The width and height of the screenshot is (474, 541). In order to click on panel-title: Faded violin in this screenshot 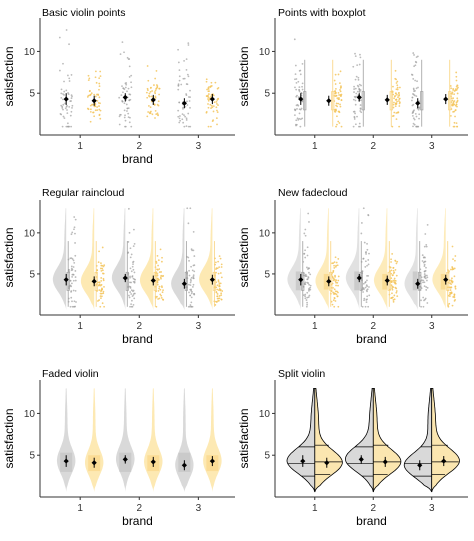, I will do `click(70, 374)`.